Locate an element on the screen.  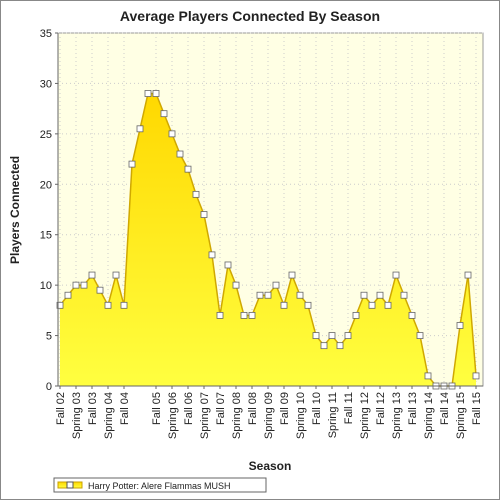
y-tick-label: 35 is located at coordinates (46, 34).